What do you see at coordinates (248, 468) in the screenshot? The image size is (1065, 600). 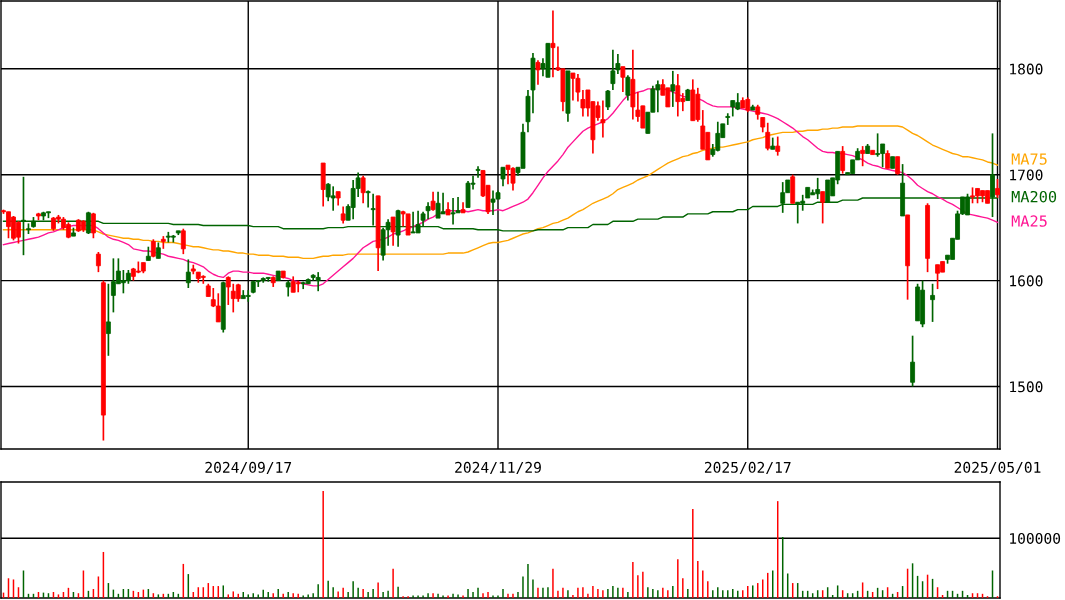 I see `x-tick-label: 2024/09/17` at bounding box center [248, 468].